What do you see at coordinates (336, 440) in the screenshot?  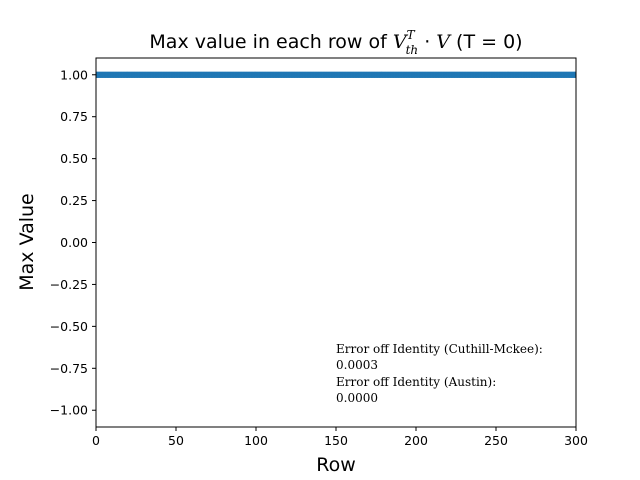 I see `x-tick-label: 150` at bounding box center [336, 440].